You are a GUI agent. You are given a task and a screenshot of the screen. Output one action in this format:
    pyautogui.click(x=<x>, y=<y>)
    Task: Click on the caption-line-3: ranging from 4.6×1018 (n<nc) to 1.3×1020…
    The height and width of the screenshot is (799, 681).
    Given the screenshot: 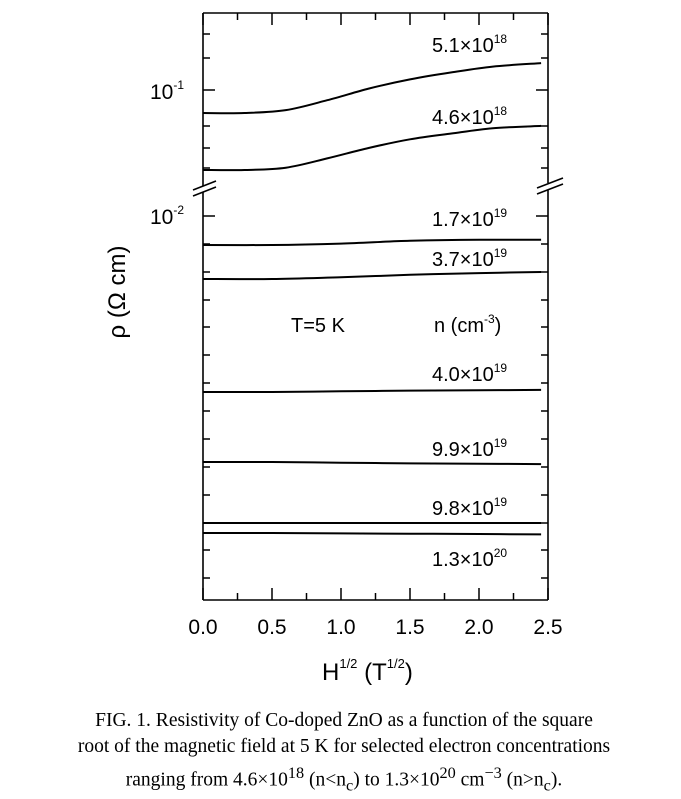 What is the action you would take?
    pyautogui.click(x=344, y=779)
    